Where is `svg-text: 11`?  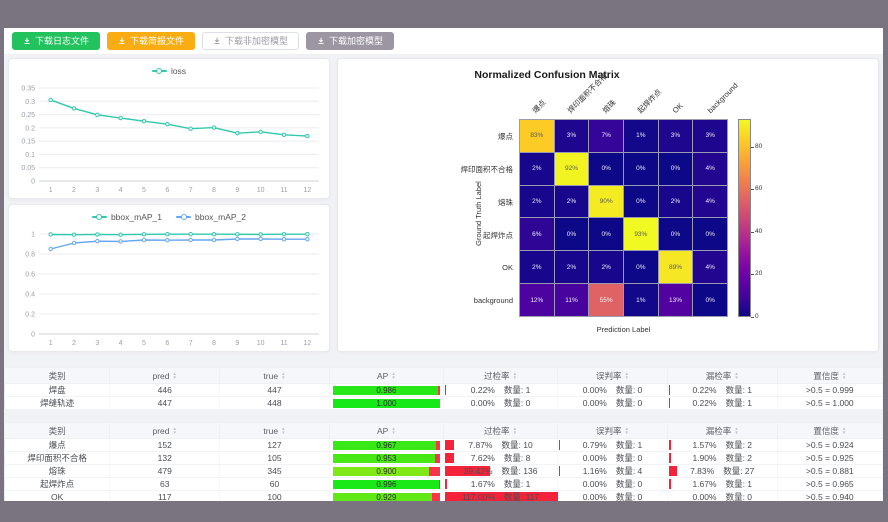
svg-text: 11 is located at coordinates (283, 190).